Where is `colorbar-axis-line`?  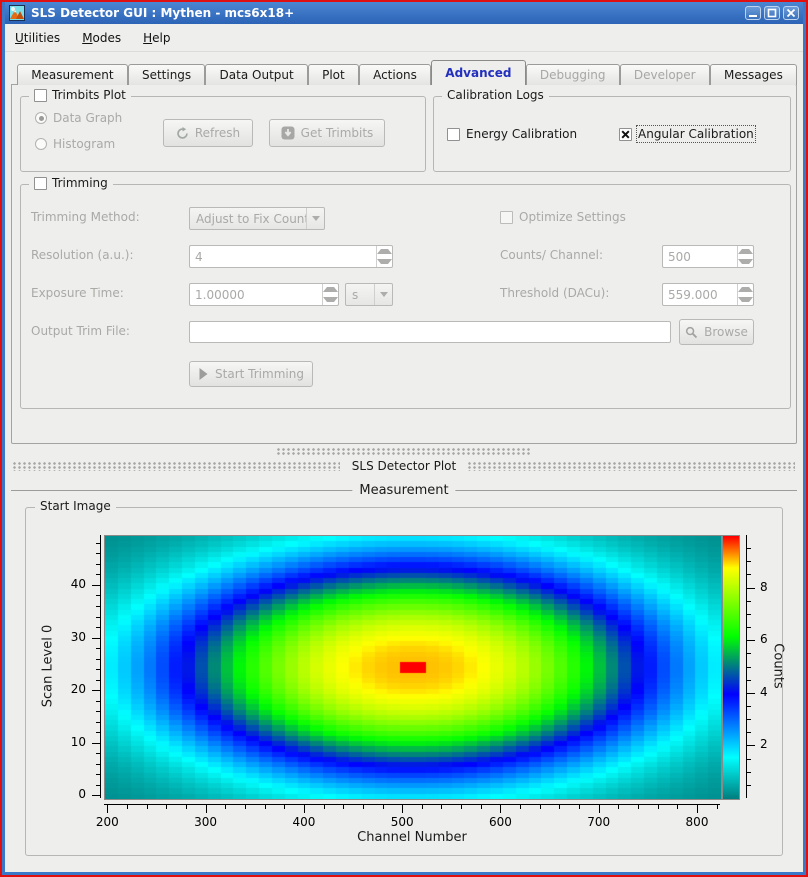 colorbar-axis-line is located at coordinates (746, 666).